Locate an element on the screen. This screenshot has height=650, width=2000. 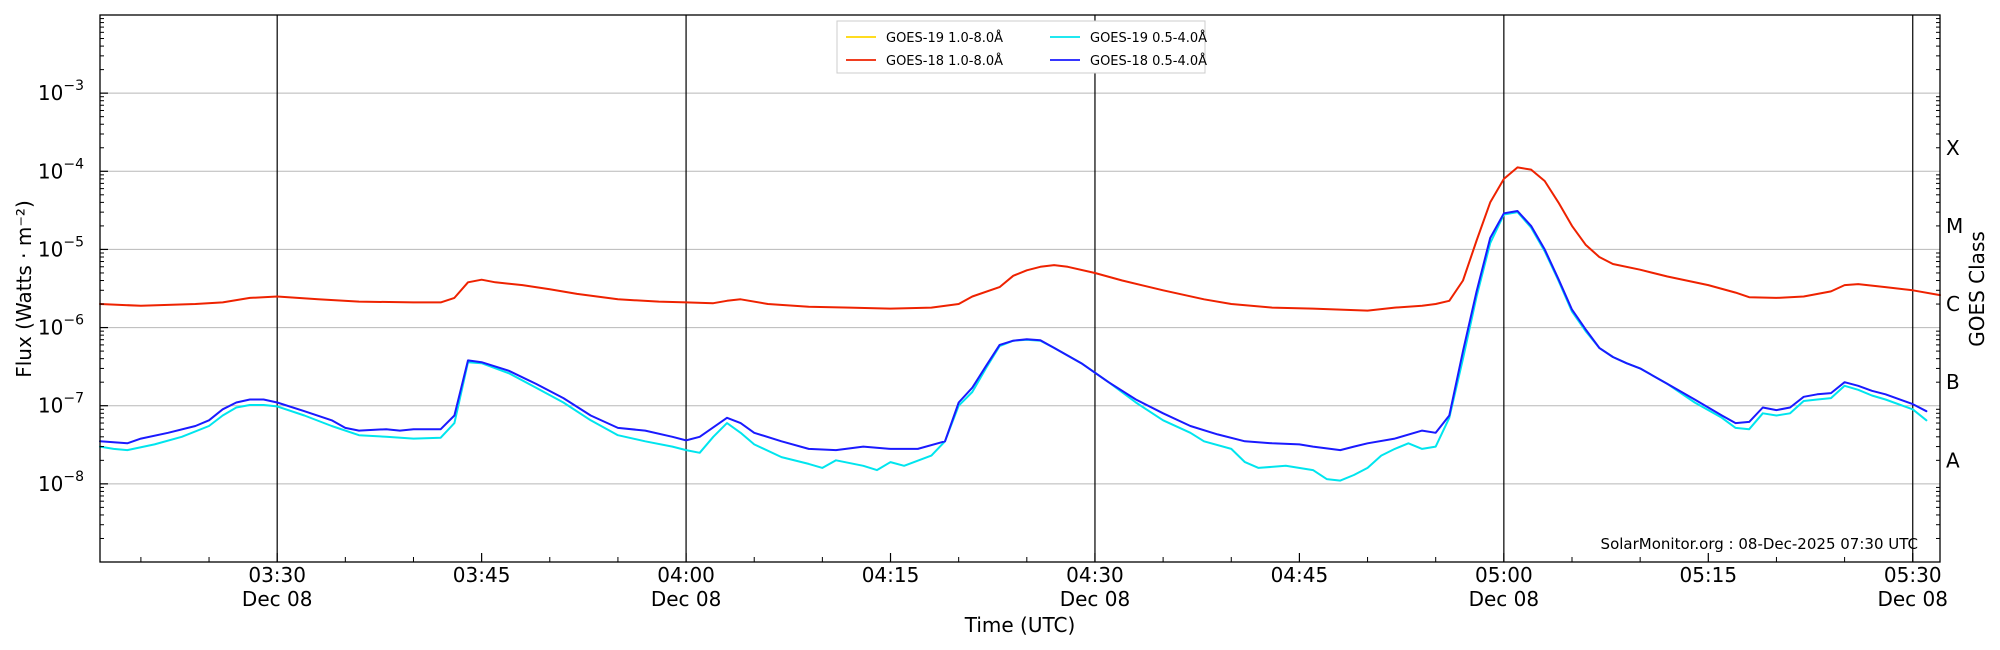
goes-class-x: X is located at coordinates (1953, 148).